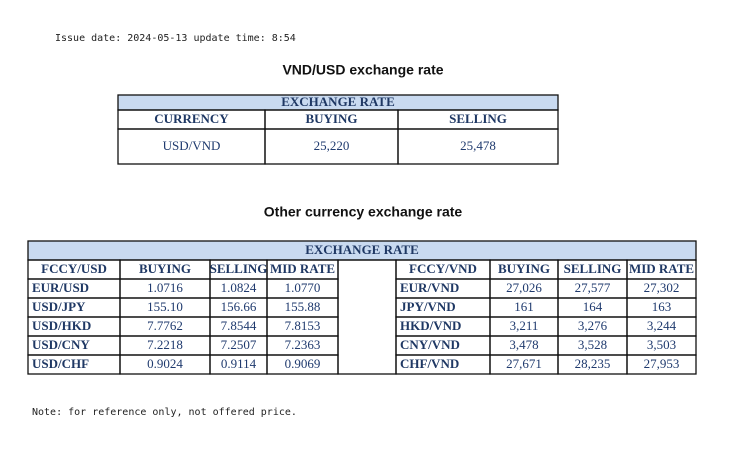  I want to click on cell-text: 161, so click(524, 306).